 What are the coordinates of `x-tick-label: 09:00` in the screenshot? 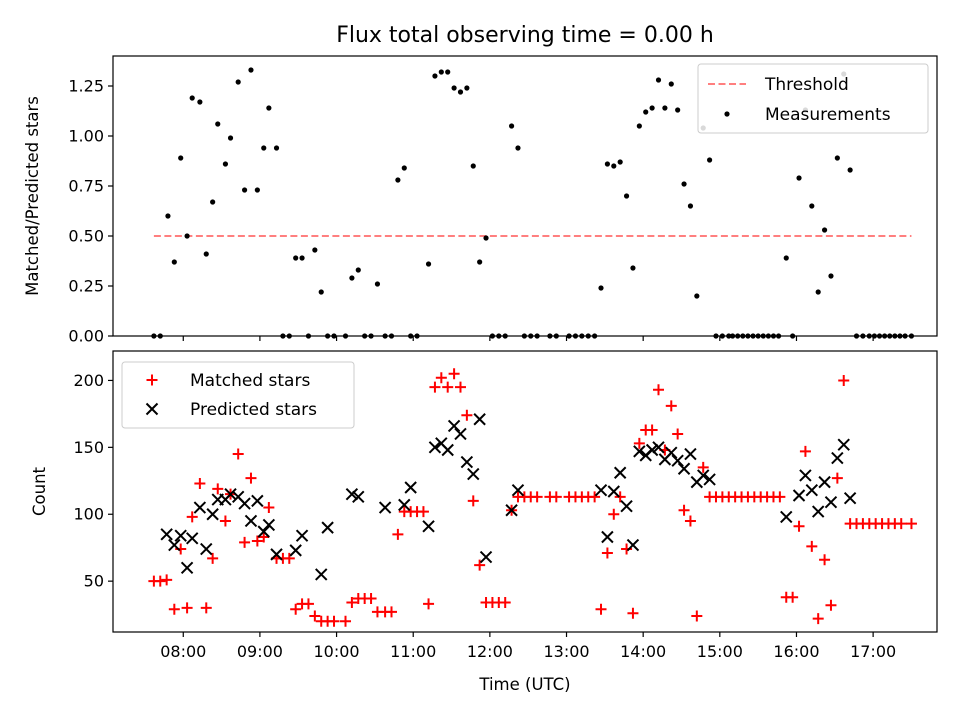 It's located at (260, 651).